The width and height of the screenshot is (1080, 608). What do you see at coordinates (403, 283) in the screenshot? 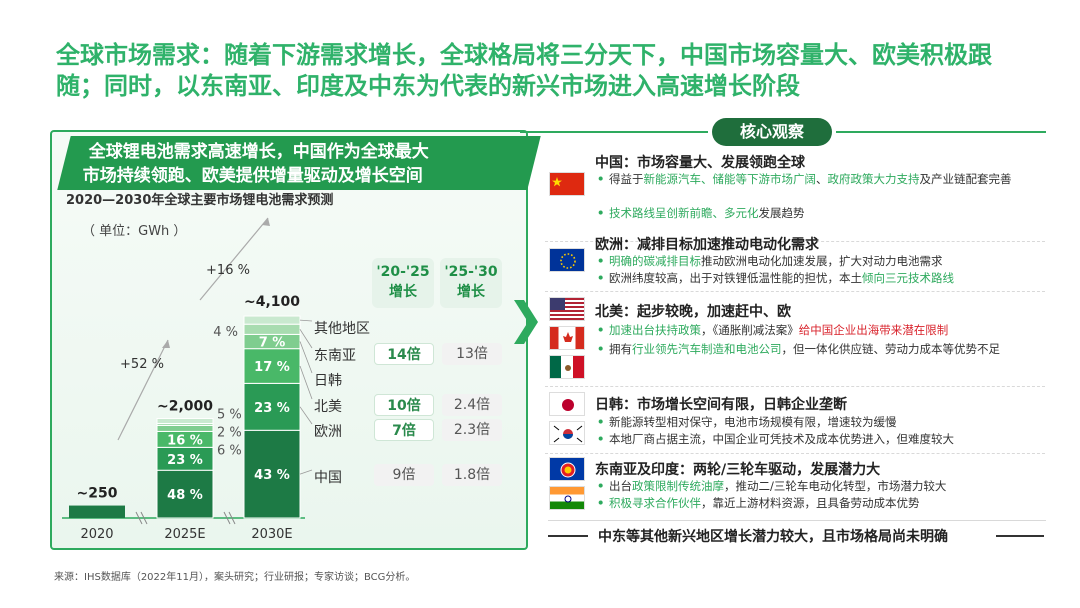
I see `growth-header-20-25: '20-'25 增长` at bounding box center [403, 283].